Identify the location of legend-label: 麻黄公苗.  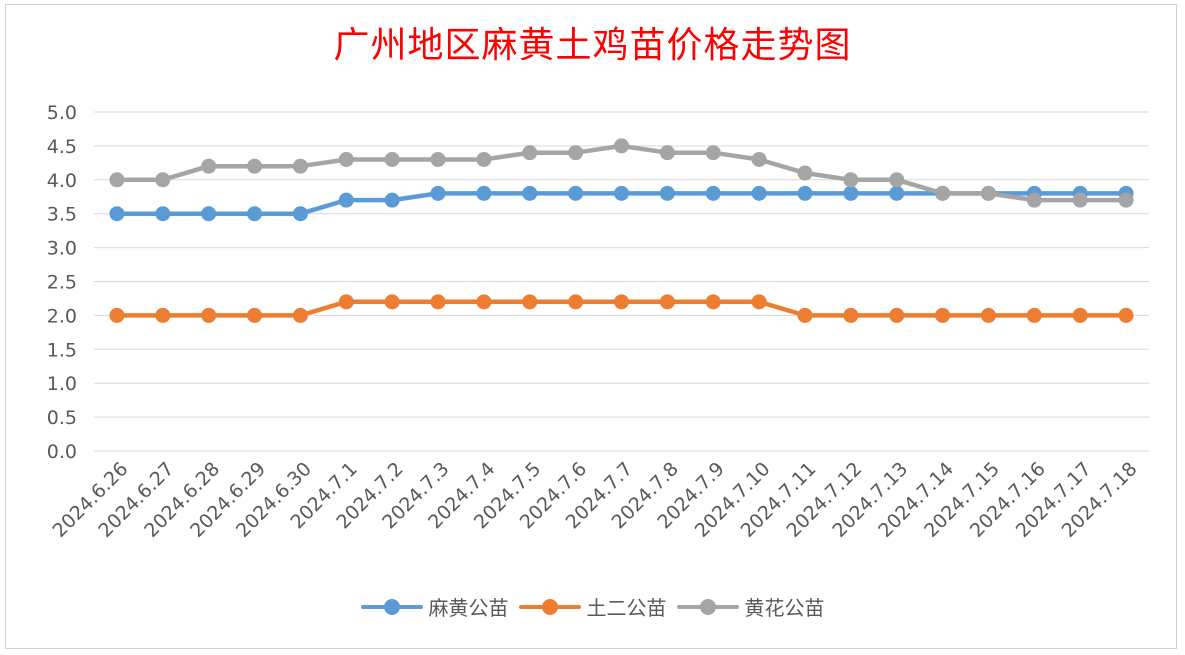
(468, 608).